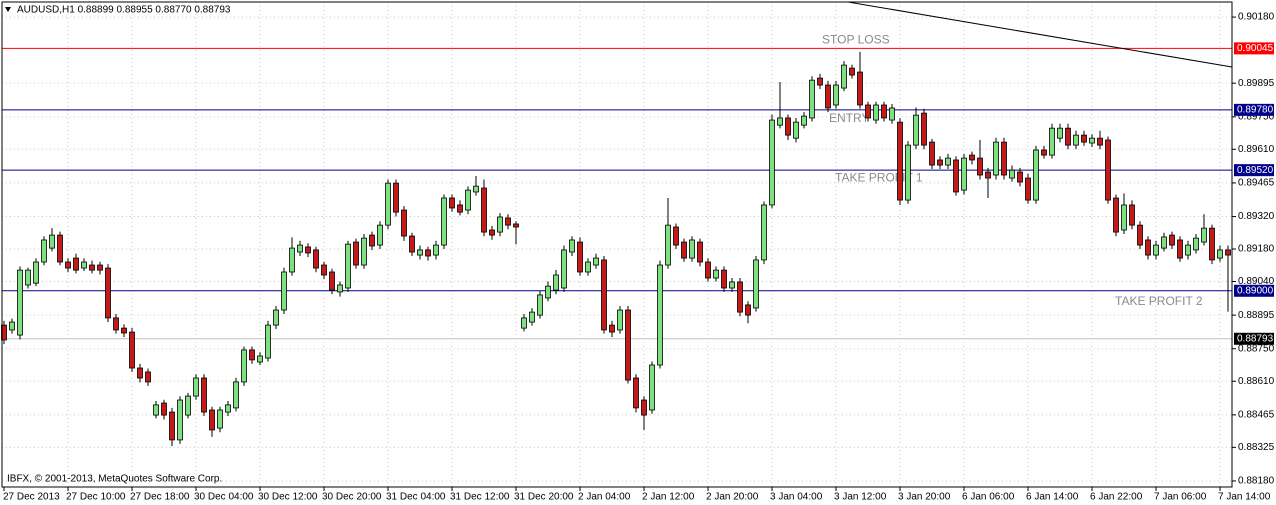 This screenshot has width=1276, height=505. I want to click on x-tick-label: 27 Dec 18:00, so click(160, 497).